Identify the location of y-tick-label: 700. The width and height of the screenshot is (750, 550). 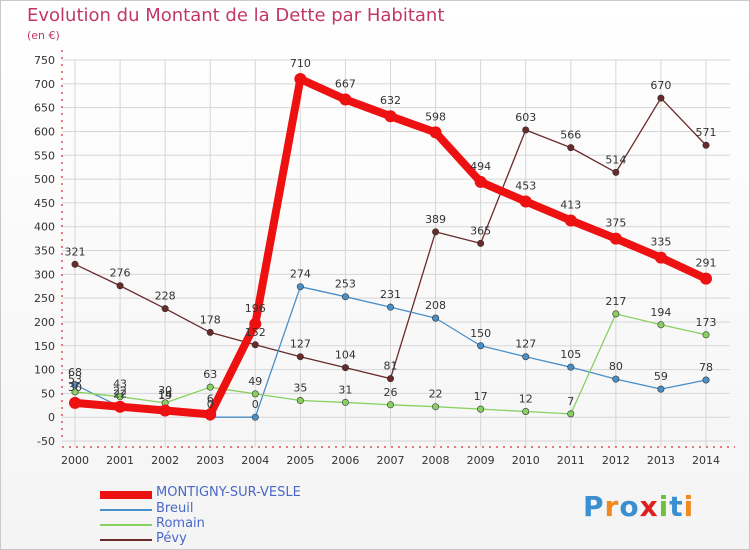
(44, 84).